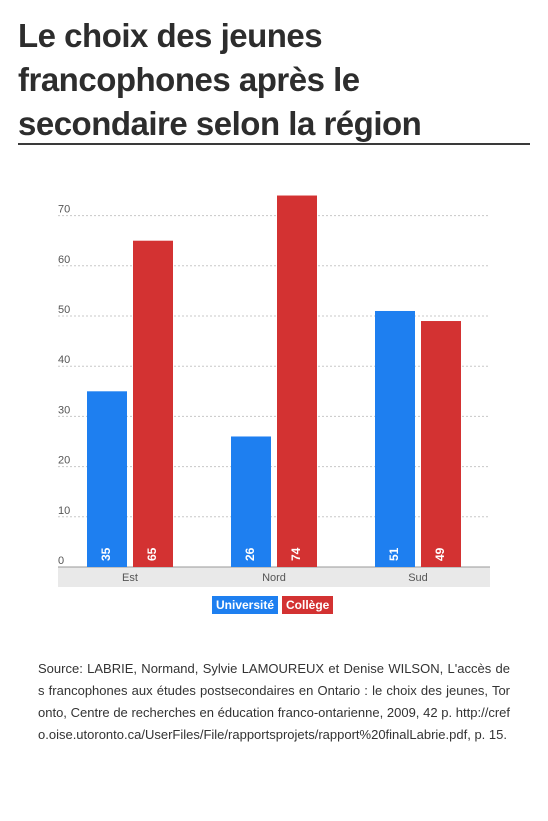 This screenshot has width=548, height=821. Describe the element at coordinates (395, 438) in the screenshot. I see `bar-sud-universite` at that location.